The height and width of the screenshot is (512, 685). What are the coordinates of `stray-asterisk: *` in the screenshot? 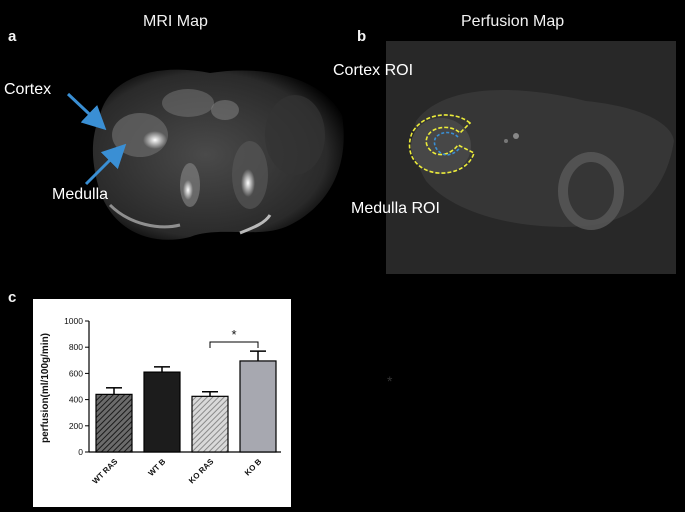 It's located at (390, 381).